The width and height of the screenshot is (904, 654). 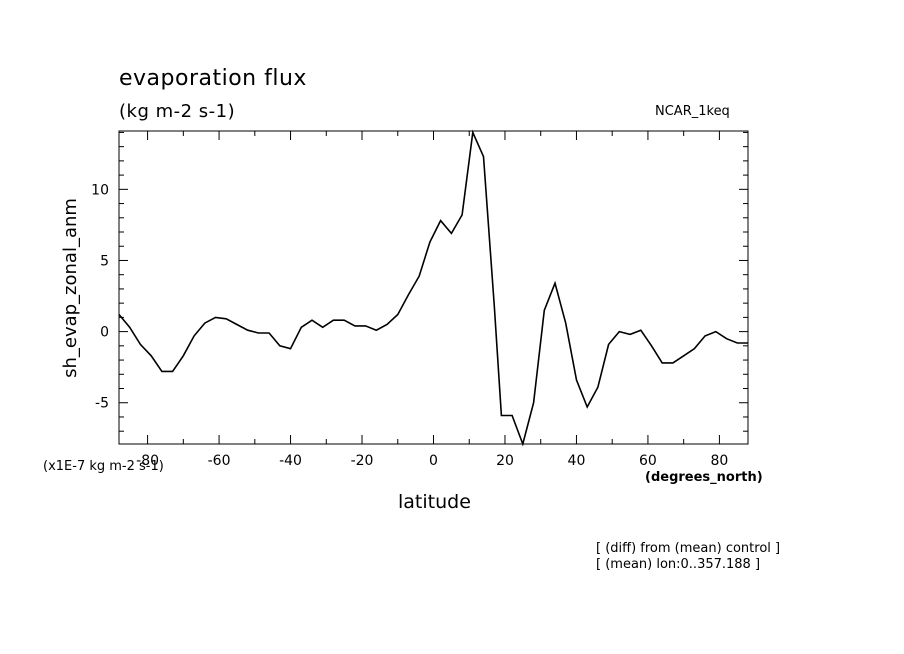 What do you see at coordinates (103, 466) in the screenshot?
I see `y-scale-unit-label: (x1E-7 kg m-2 s-1)` at bounding box center [103, 466].